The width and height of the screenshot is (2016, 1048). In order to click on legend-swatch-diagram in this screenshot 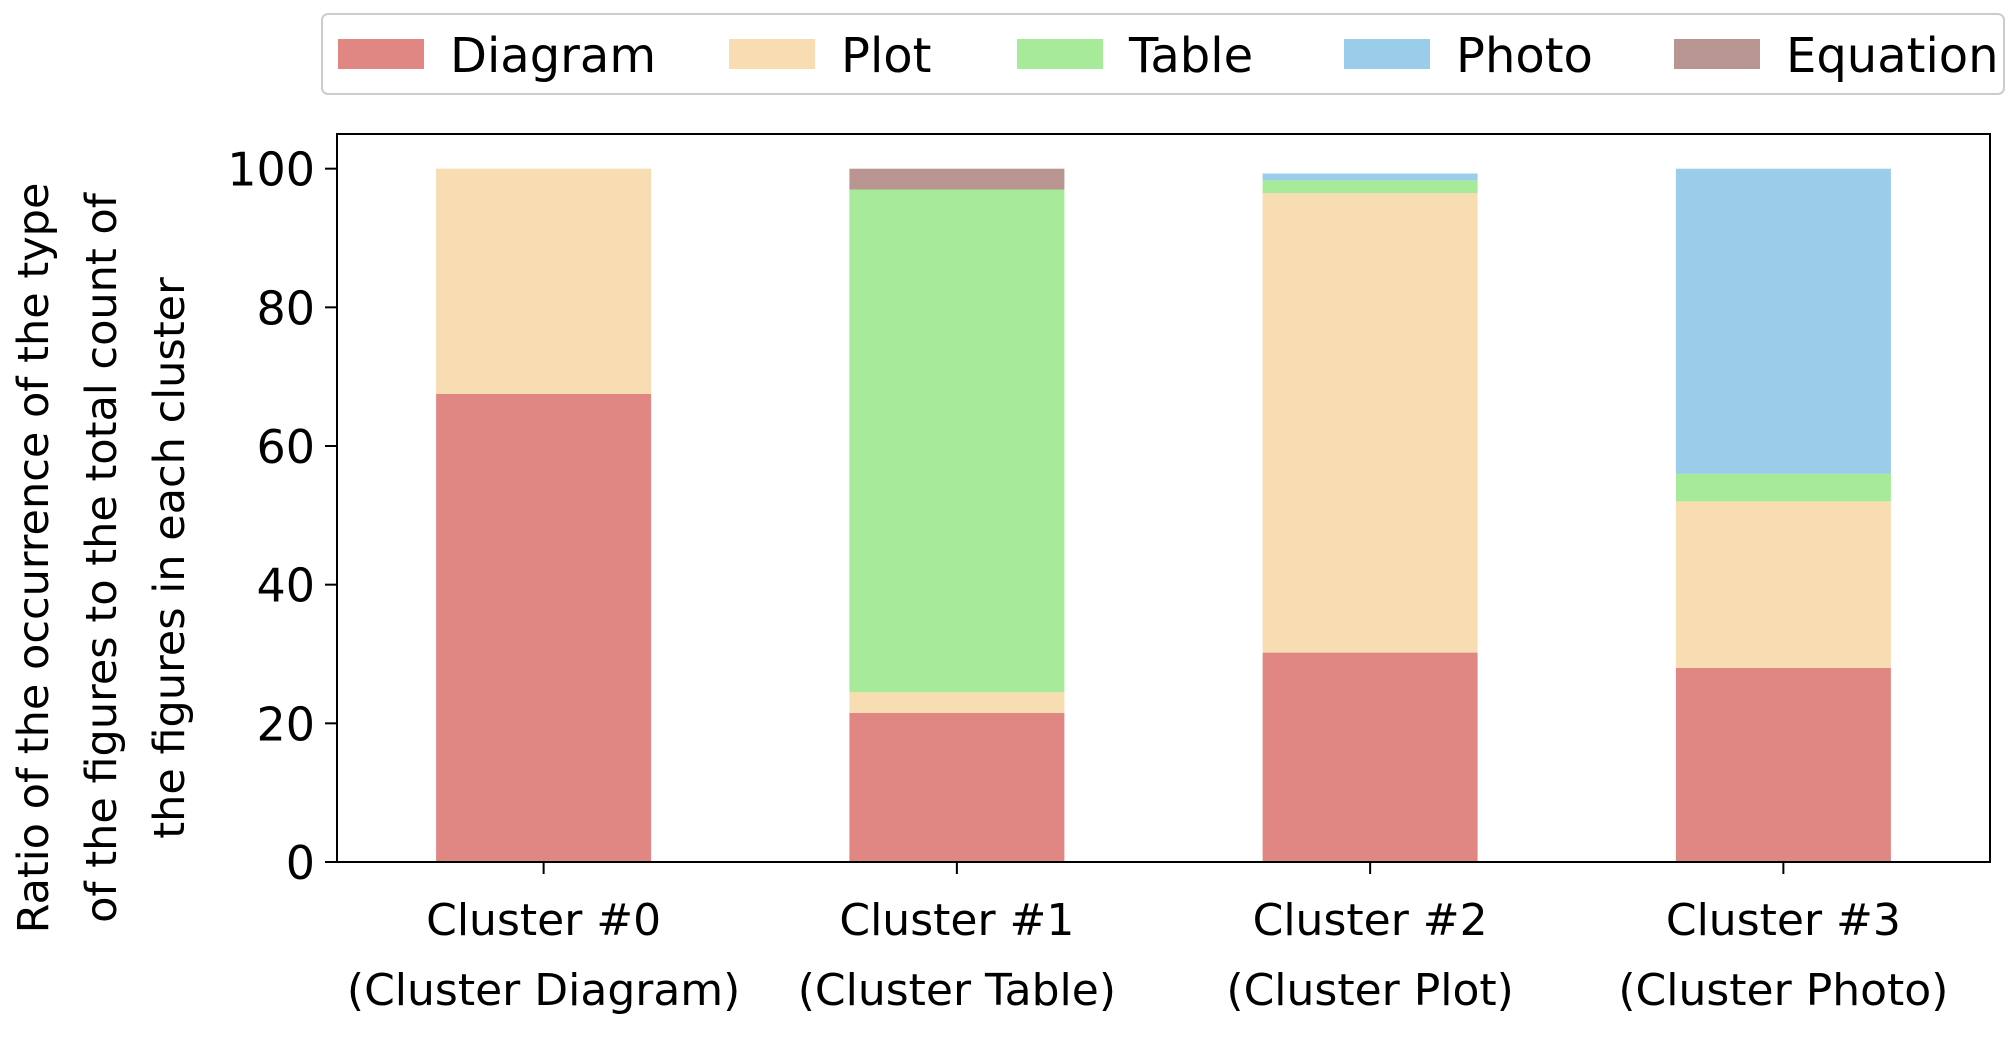, I will do `click(381, 54)`.